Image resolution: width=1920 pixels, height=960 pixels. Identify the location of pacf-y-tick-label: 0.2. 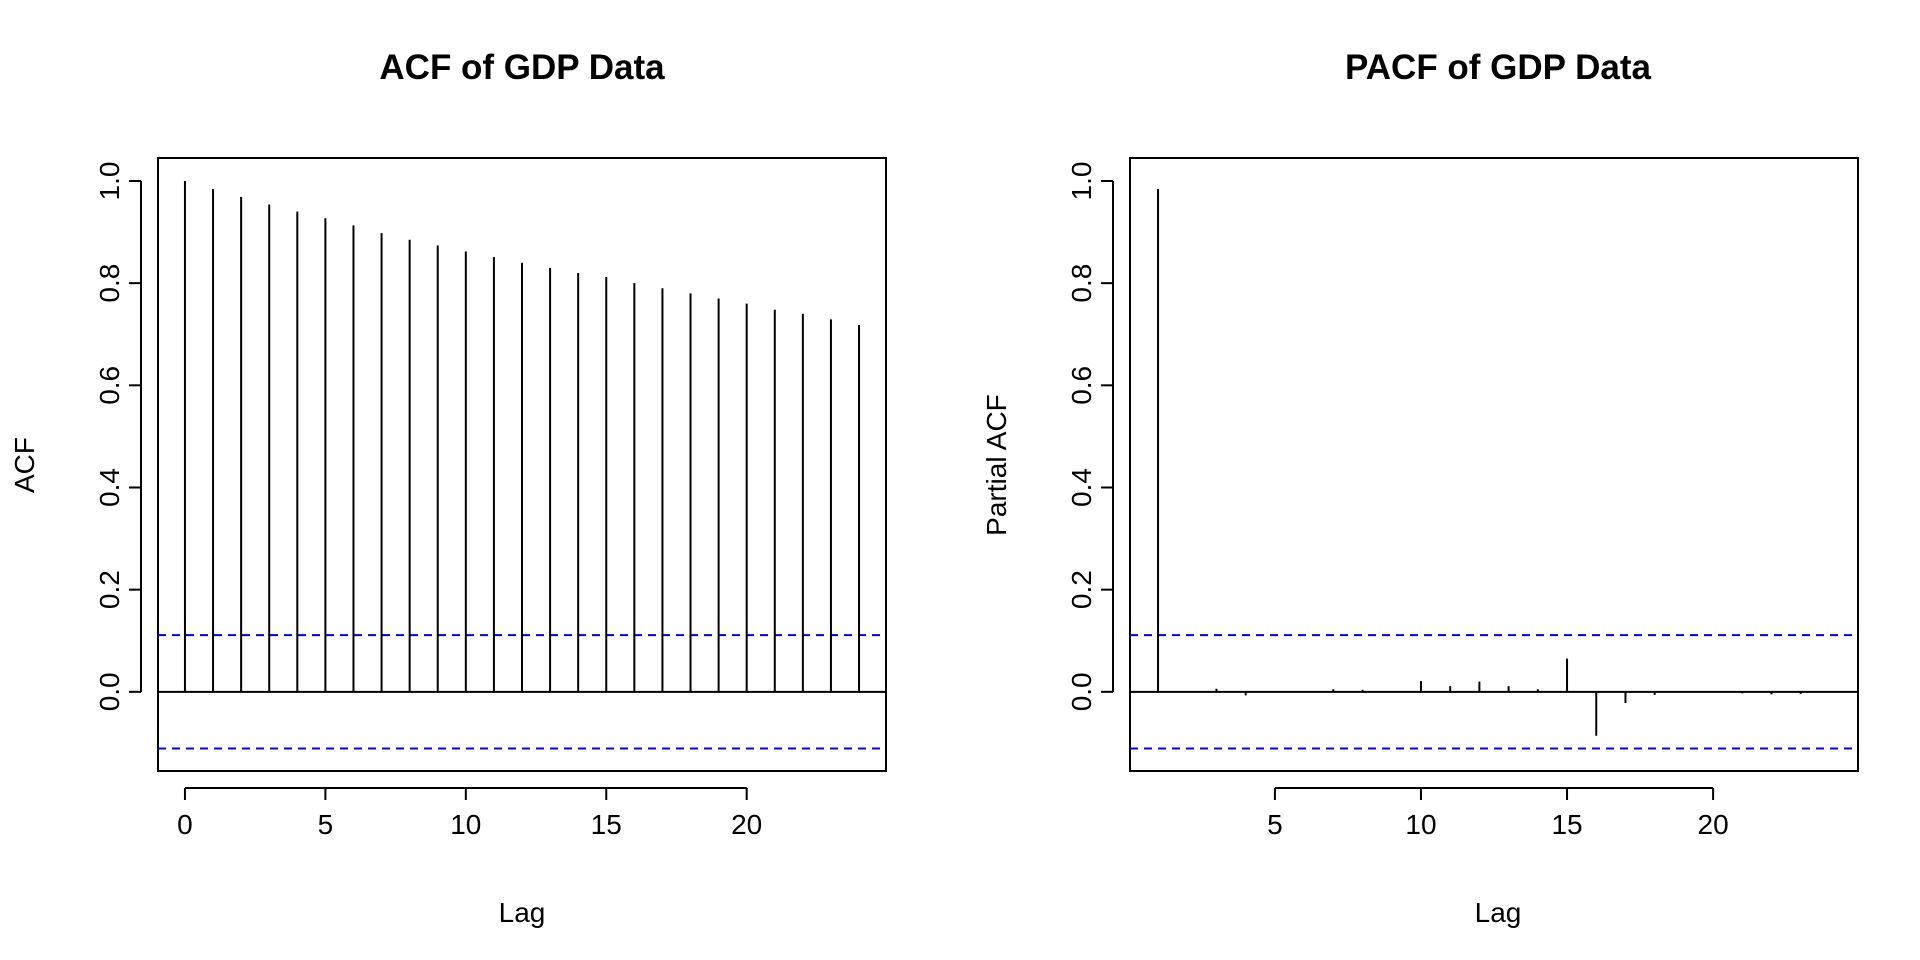
(1081, 589).